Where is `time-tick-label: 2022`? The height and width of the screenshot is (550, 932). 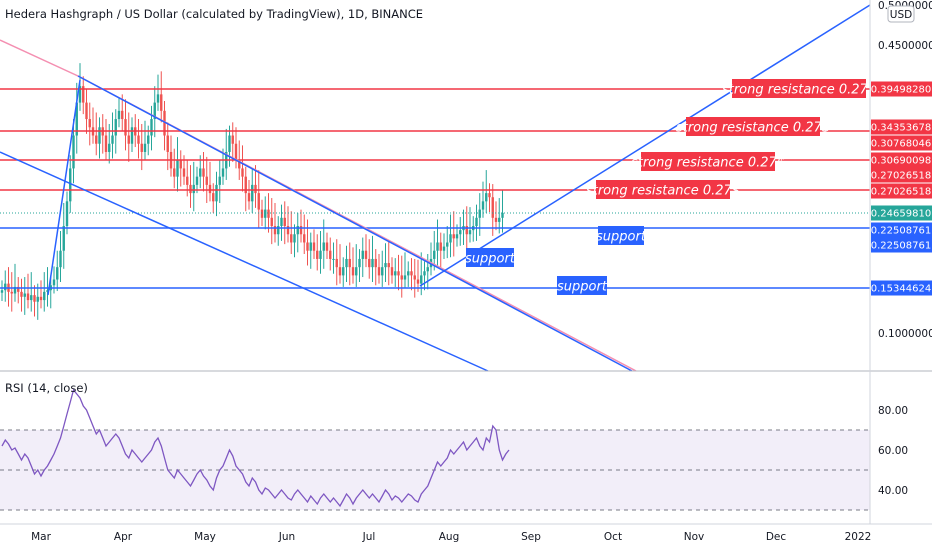
time-tick-label: 2022 is located at coordinates (858, 537).